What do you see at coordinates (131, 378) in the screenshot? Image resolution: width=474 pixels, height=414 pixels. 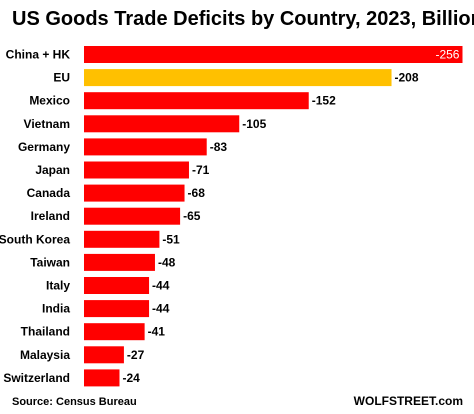 I see `data-label: -24` at bounding box center [131, 378].